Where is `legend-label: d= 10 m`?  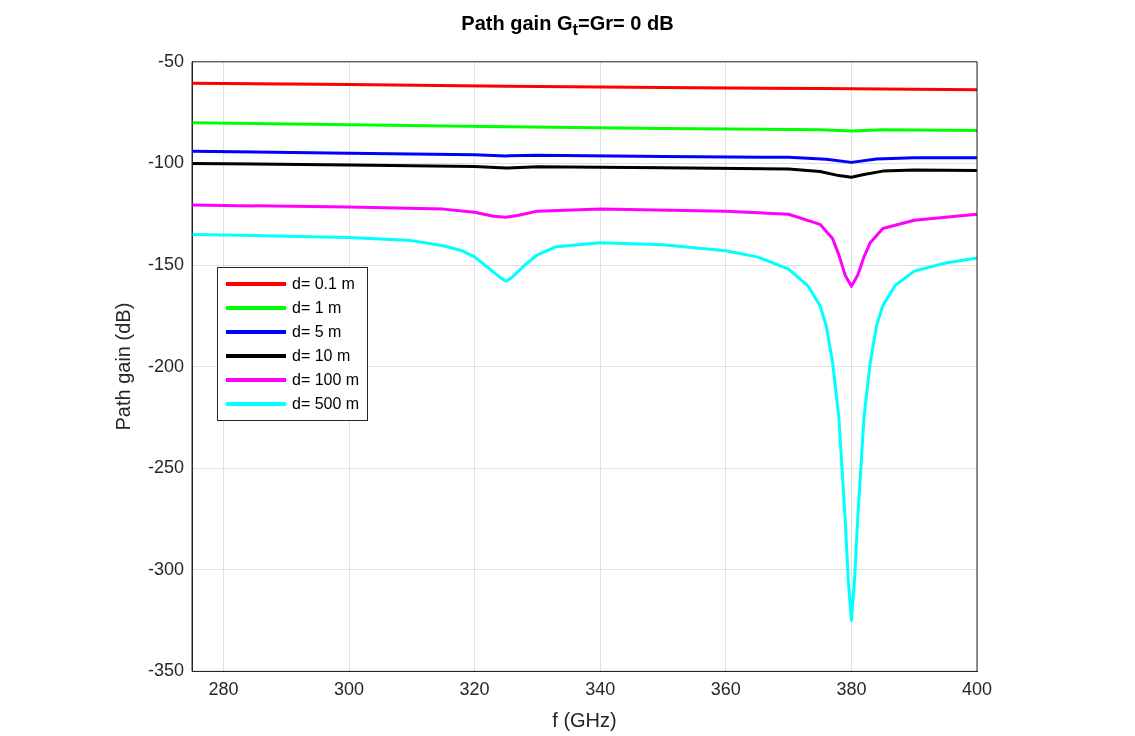
legend-label: d= 10 m is located at coordinates (321, 355).